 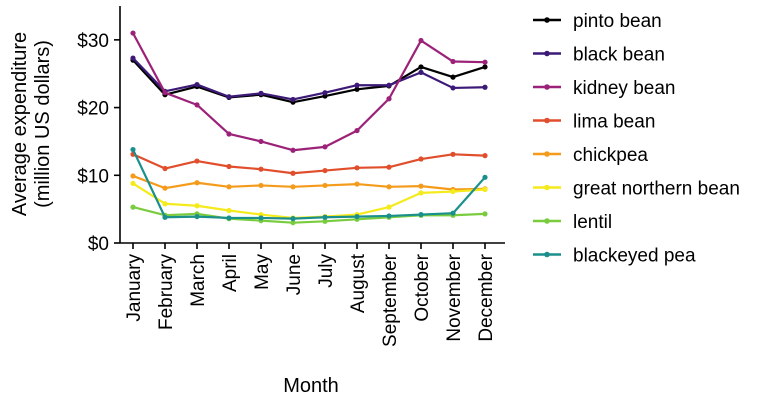 I want to click on series-blackeyed-pea, so click(x=309, y=184).